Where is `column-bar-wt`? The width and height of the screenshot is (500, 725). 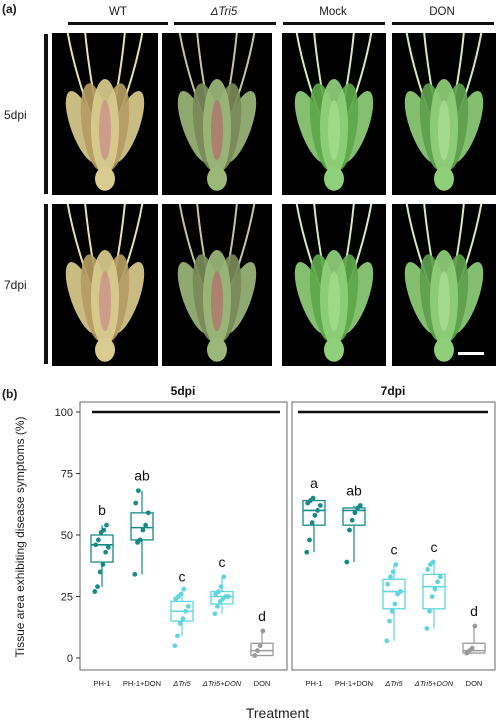
column-bar-wt is located at coordinates (118, 23).